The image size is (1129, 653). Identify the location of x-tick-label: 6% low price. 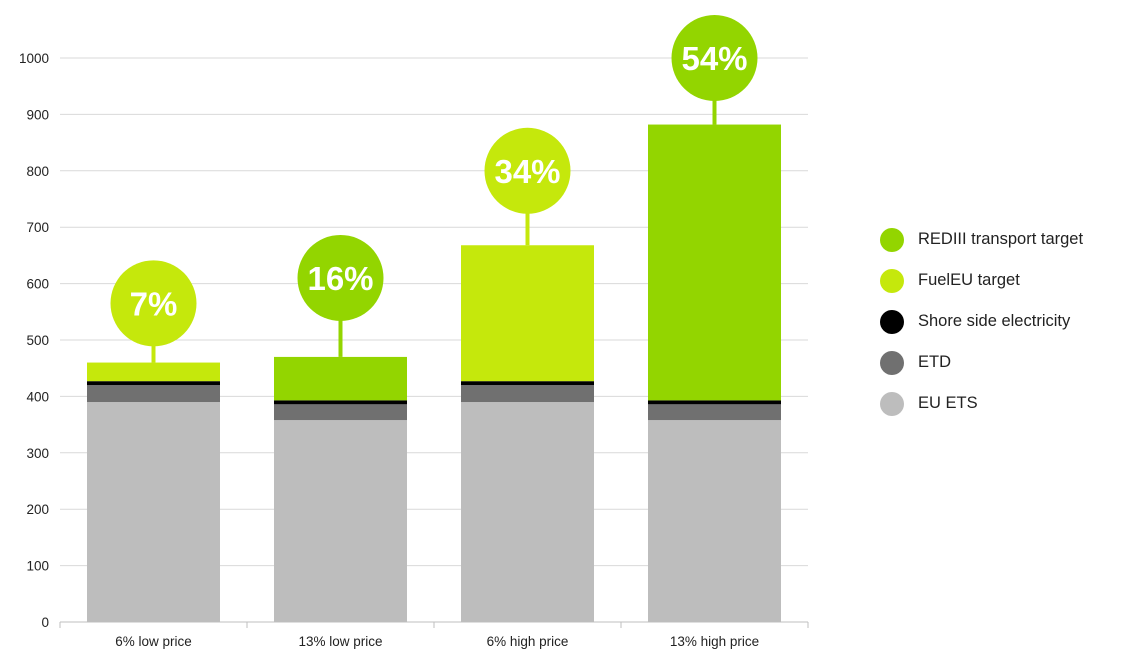
(153, 641).